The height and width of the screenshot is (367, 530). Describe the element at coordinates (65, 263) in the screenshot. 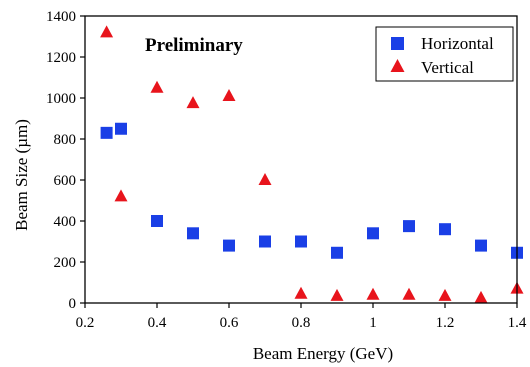

I see `y-tick-label: 200` at that location.